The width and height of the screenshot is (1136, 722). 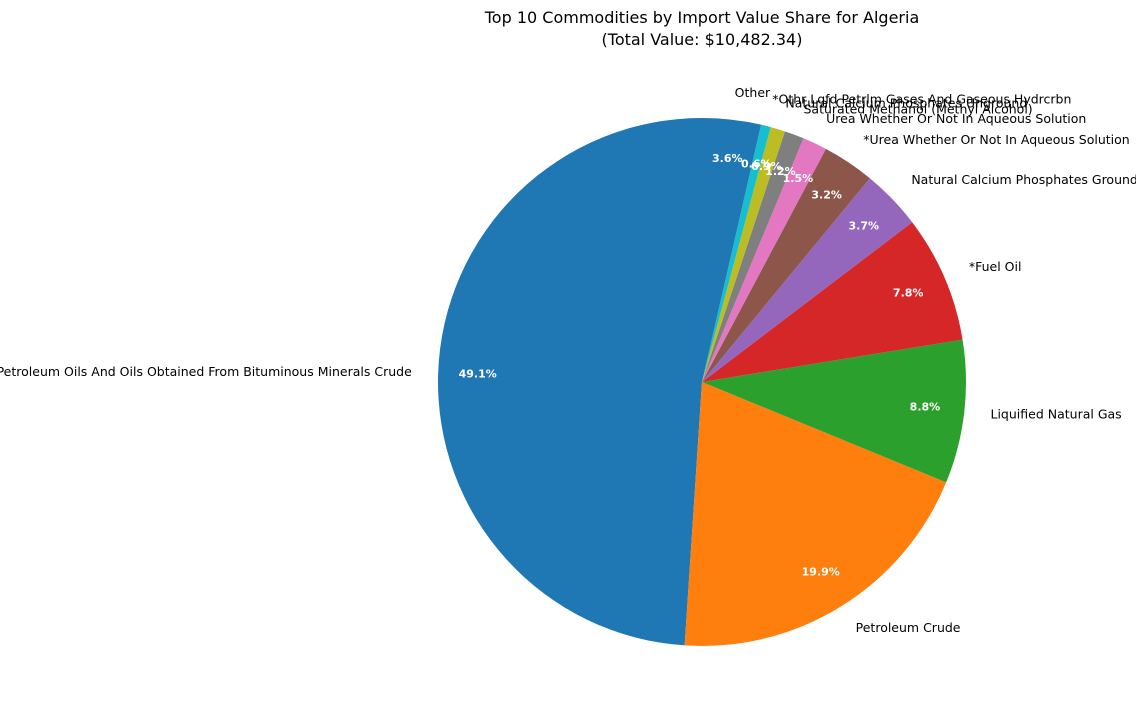 What do you see at coordinates (815, 514) in the screenshot?
I see `pie-slice-petroleum-crude` at bounding box center [815, 514].